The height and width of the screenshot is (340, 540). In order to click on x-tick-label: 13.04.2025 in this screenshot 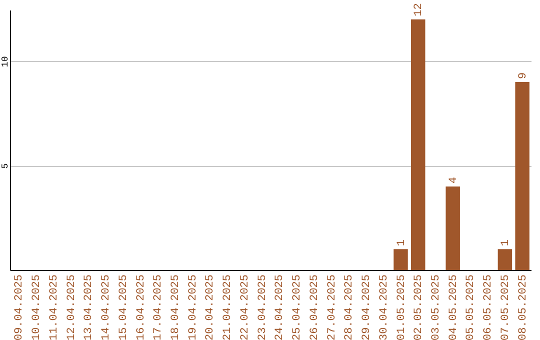, I will do `click(89, 307)`.